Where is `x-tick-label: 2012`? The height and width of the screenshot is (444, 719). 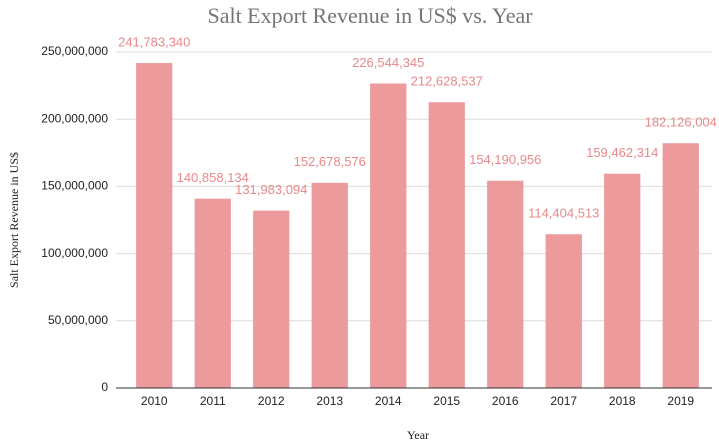 x-tick-label: 2012 is located at coordinates (271, 401).